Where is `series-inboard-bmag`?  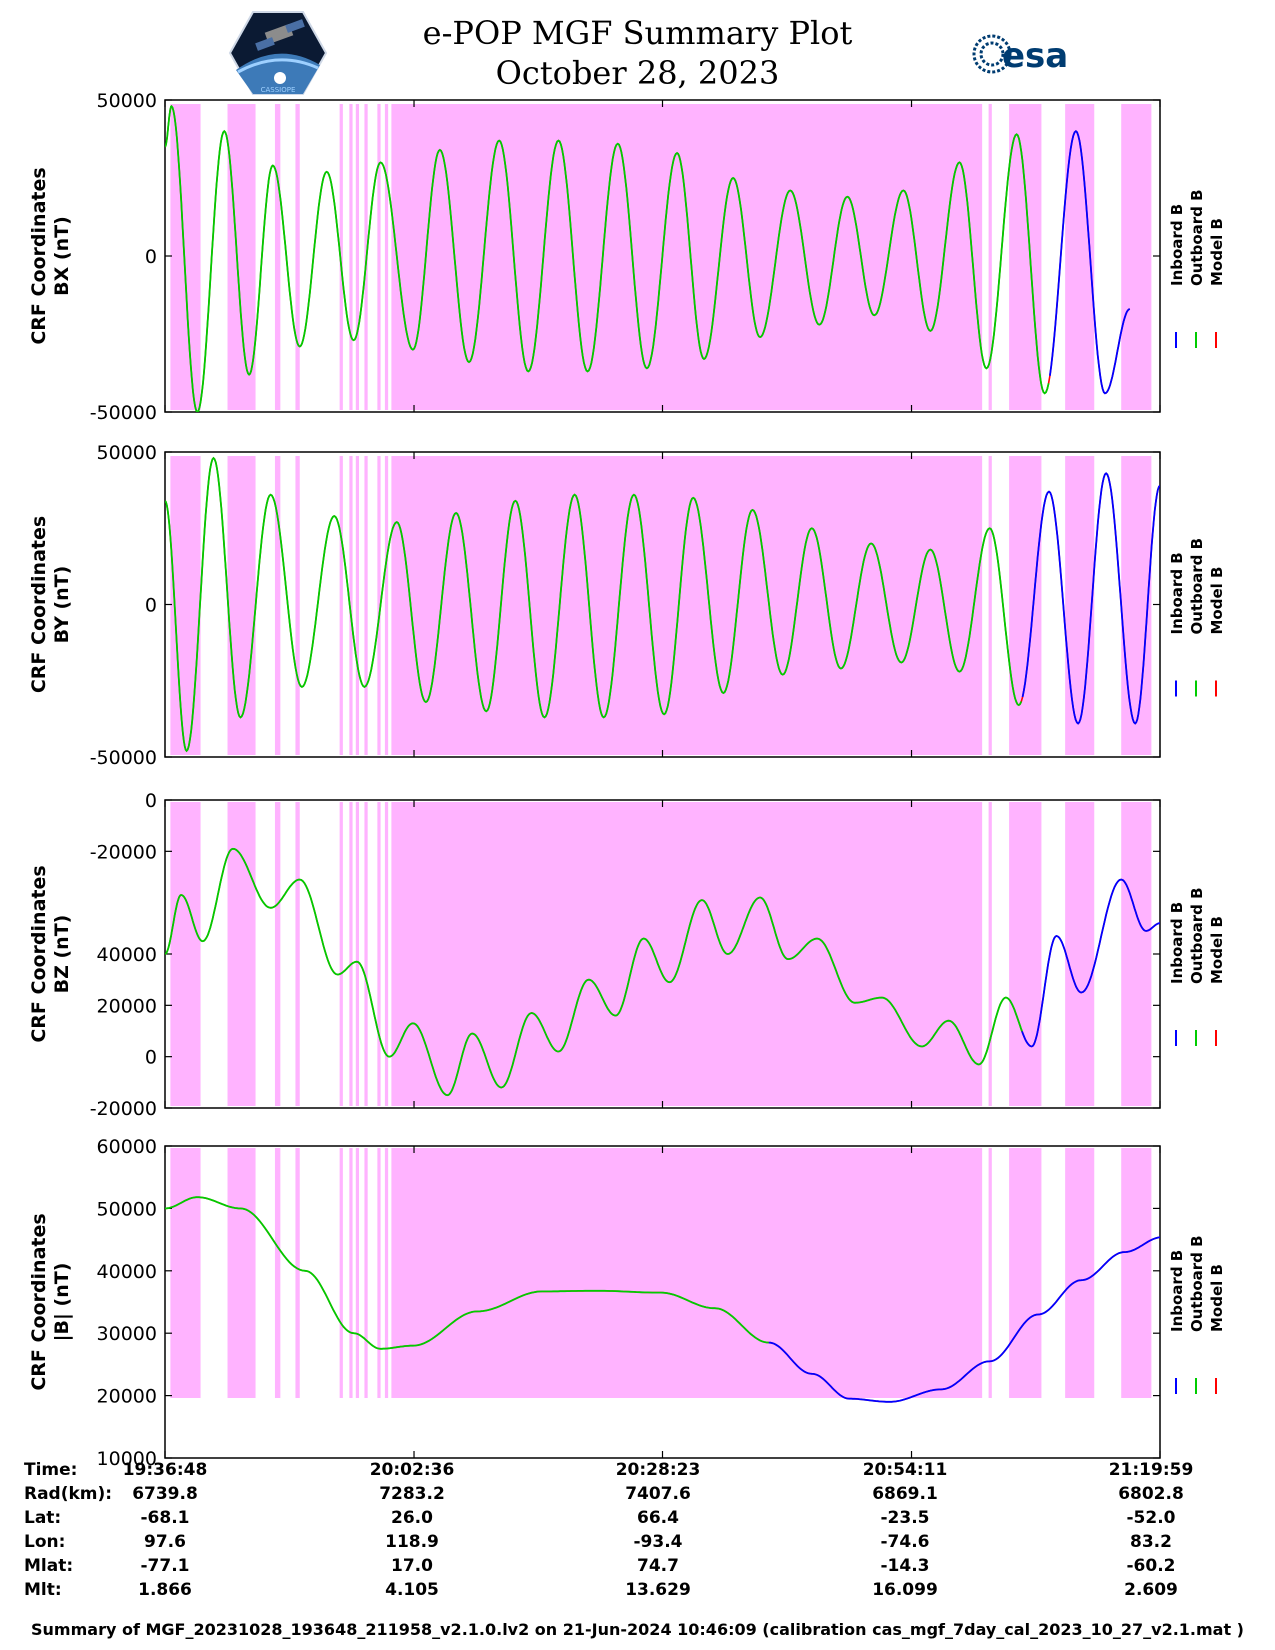
series-inboard-bmag is located at coordinates (964, 1319).